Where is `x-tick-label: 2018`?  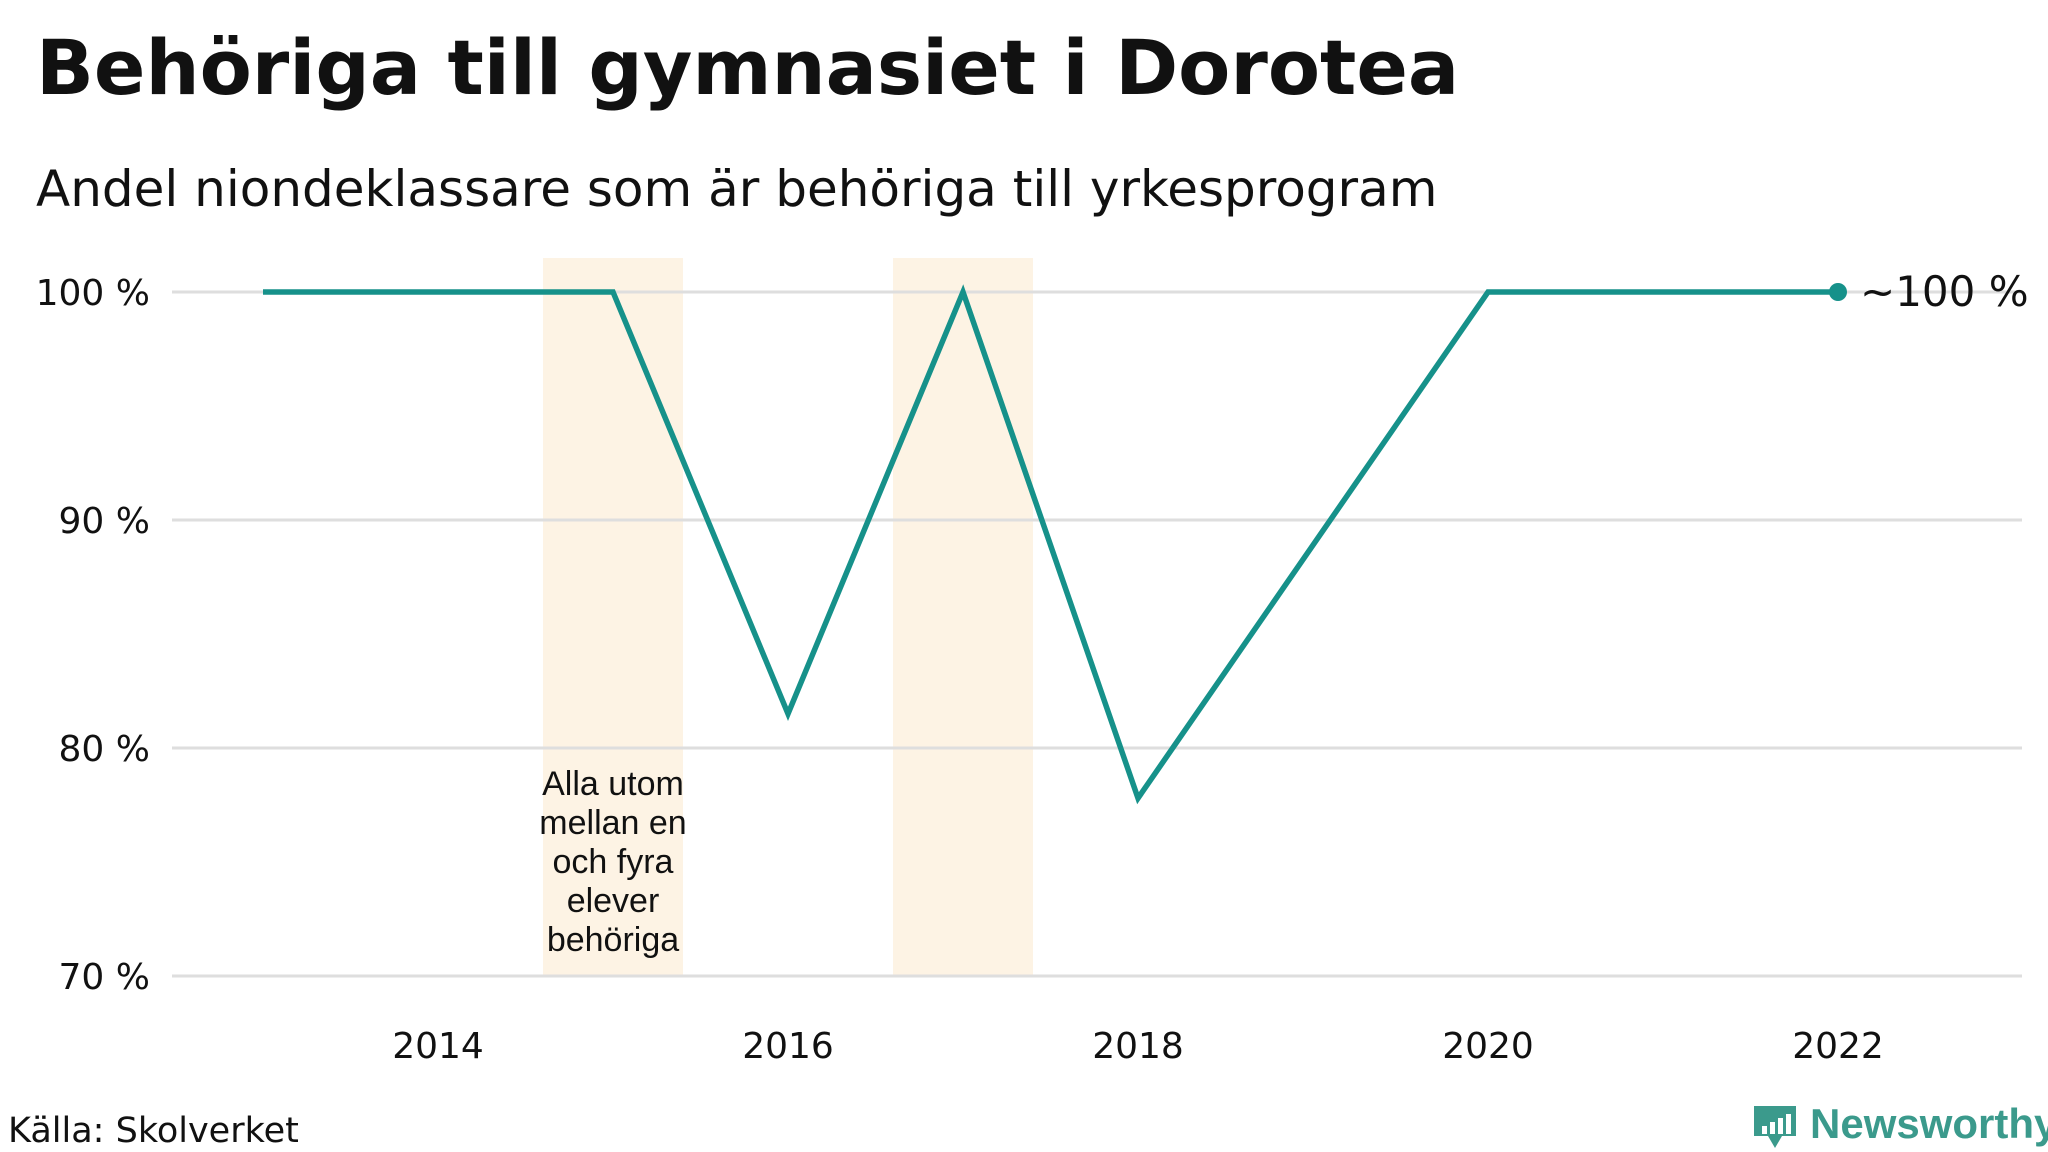 x-tick-label: 2018 is located at coordinates (1138, 1046).